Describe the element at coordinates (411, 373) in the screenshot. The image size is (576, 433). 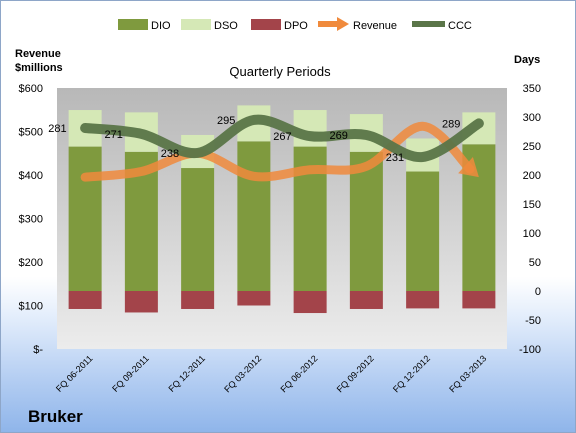
I see `category-label: FQ 12-2012` at that location.